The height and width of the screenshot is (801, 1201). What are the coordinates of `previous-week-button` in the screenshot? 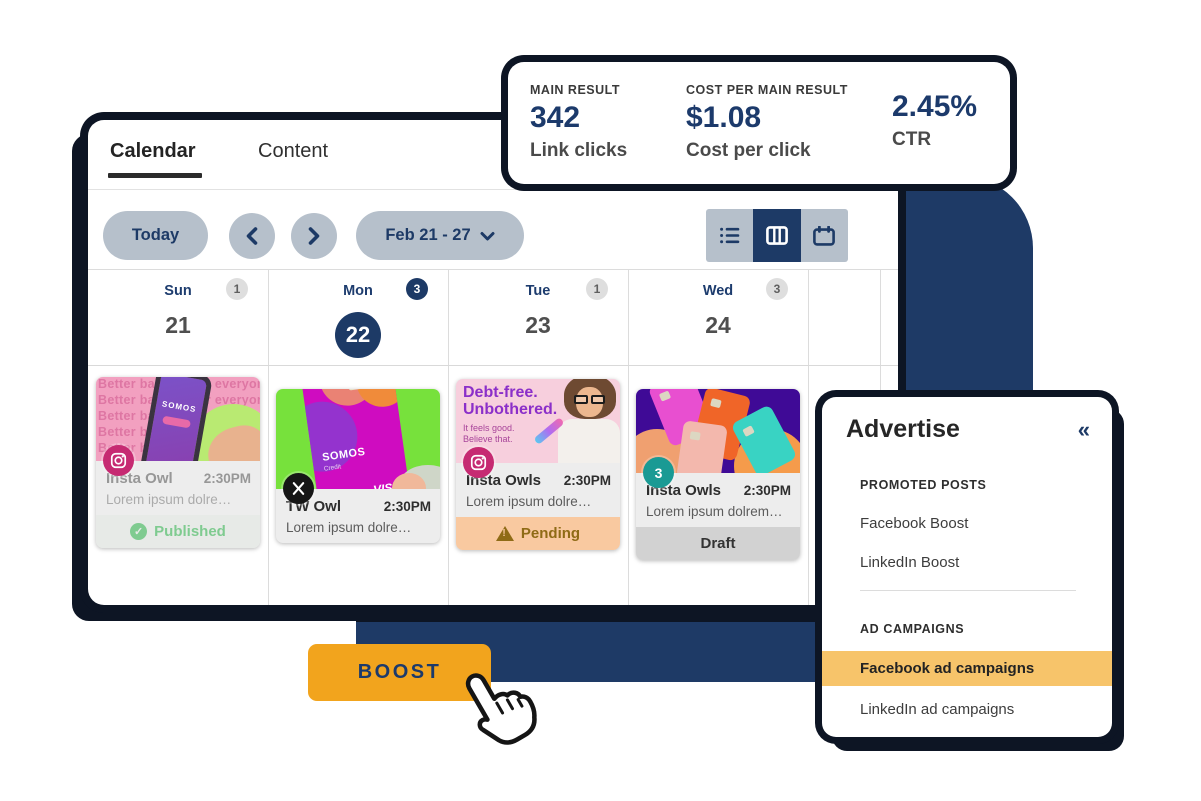 It's located at (252, 236).